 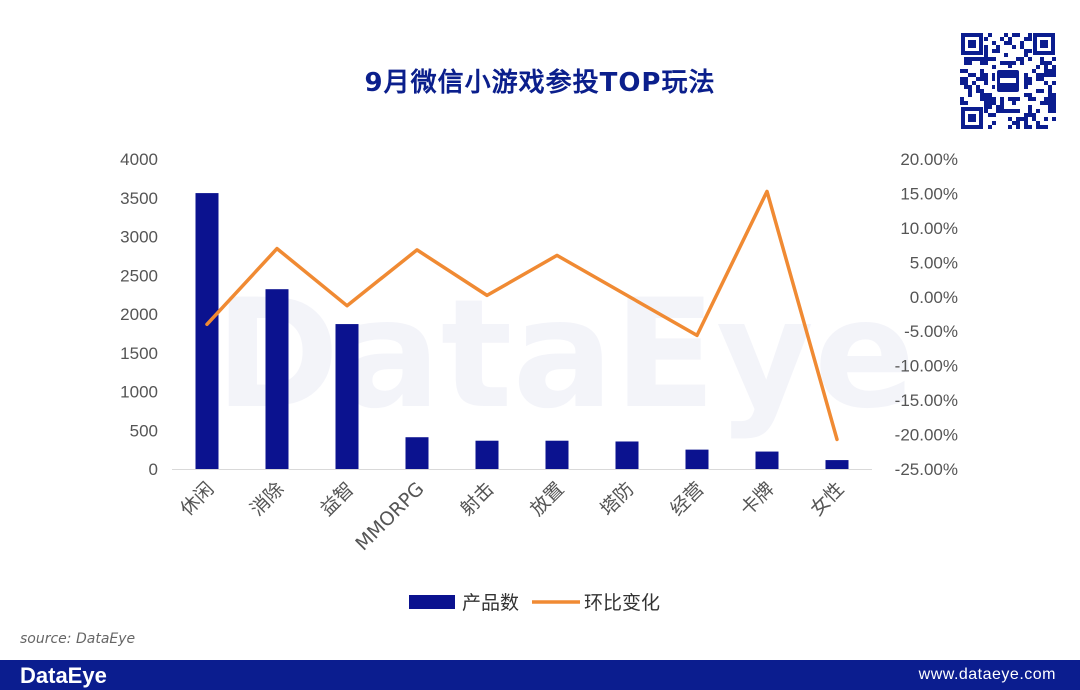 What do you see at coordinates (926, 469) in the screenshot?
I see `right-tick-label: -25.00%` at bounding box center [926, 469].